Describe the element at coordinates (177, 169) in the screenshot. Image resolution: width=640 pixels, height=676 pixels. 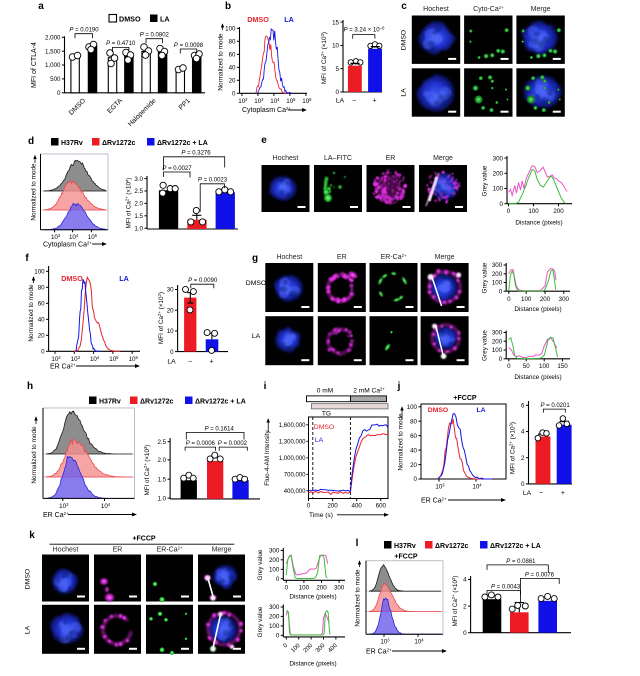
I see `svg-text: P = 0.0027` at that location.